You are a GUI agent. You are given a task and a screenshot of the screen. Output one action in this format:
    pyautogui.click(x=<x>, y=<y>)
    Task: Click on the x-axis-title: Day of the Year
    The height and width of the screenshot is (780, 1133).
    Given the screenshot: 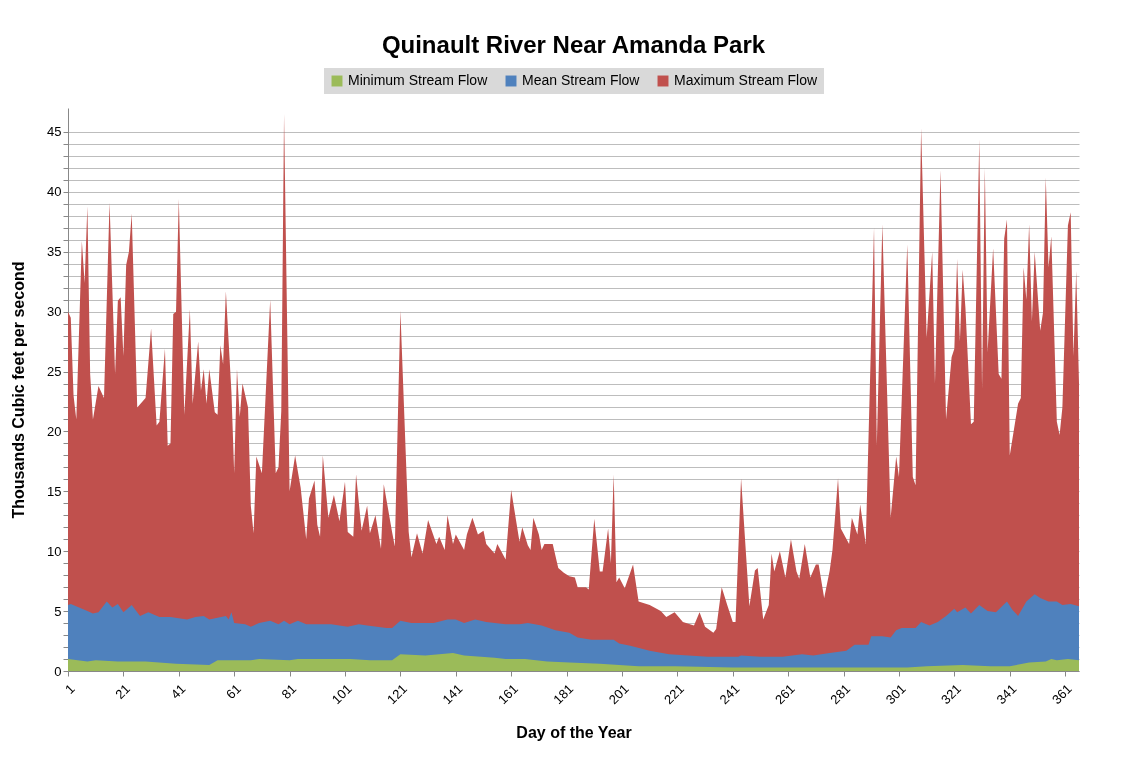 What is the action you would take?
    pyautogui.click(x=574, y=733)
    